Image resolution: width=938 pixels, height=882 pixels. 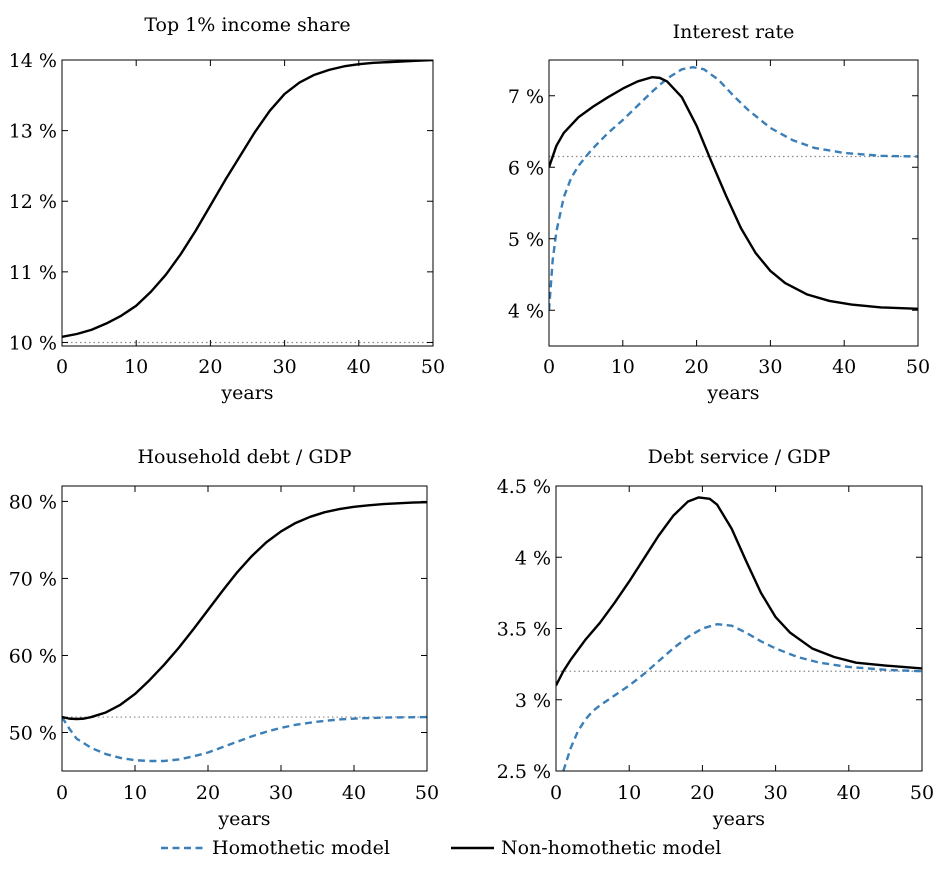 I want to click on y-tick-label: 11 %, so click(x=33, y=273).